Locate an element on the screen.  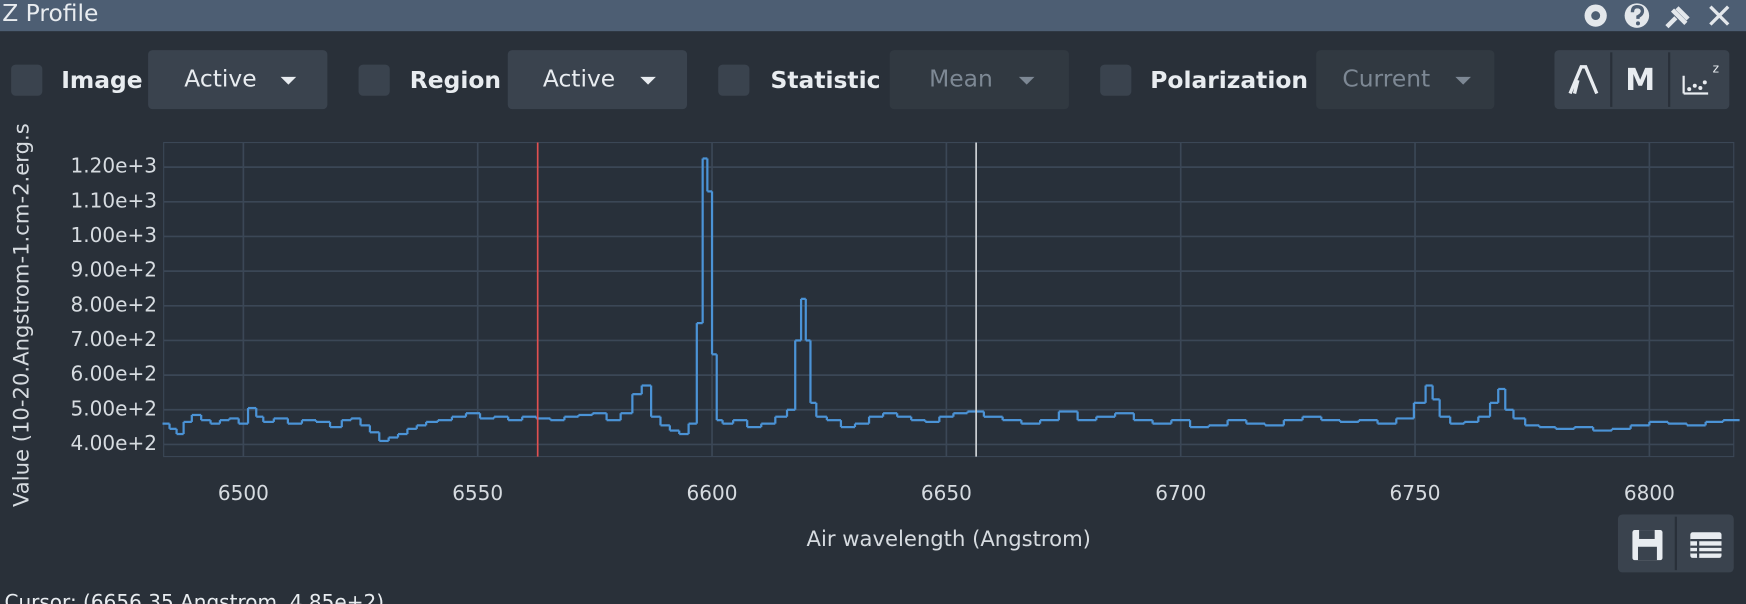
region-control: Region Active is located at coordinates (523, 80).